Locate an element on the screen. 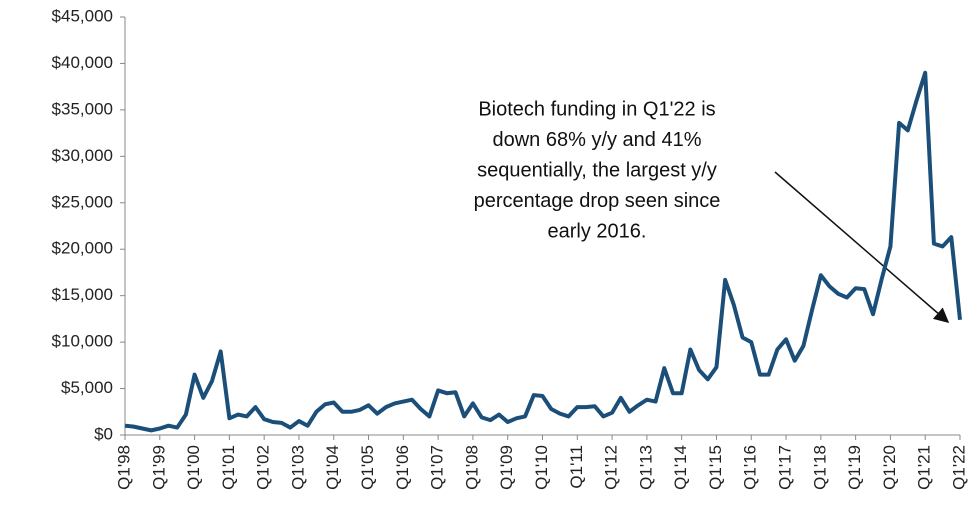  x-tick-label: Q1'09 is located at coordinates (506, 467).